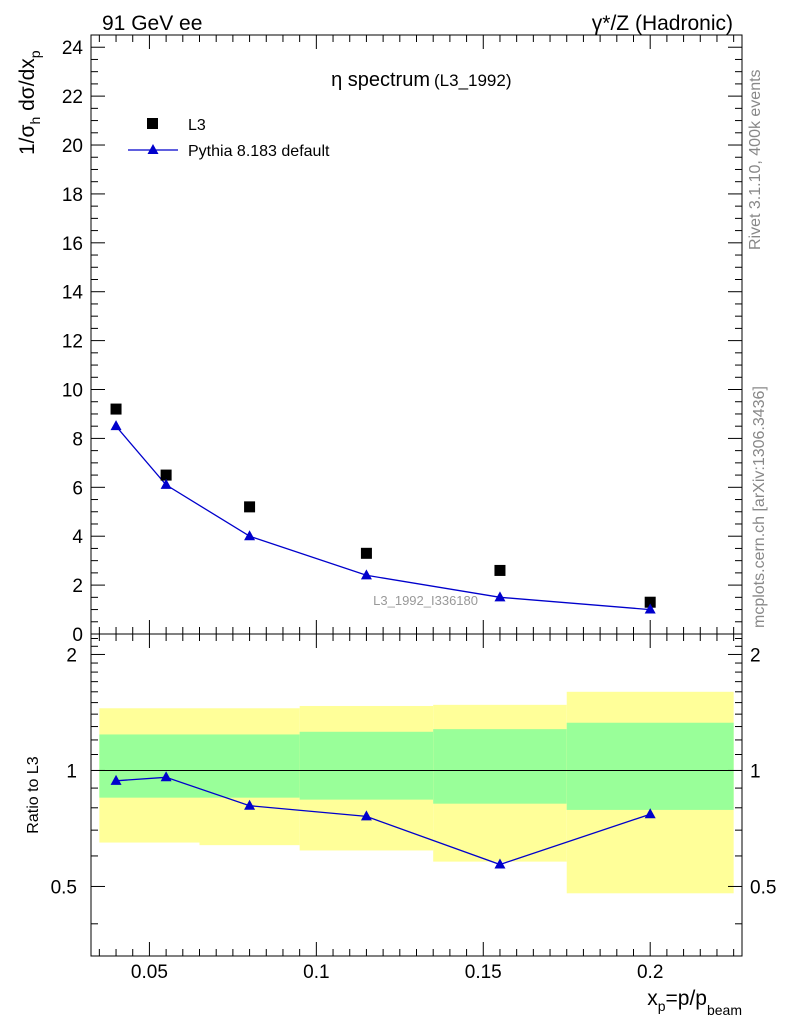  What do you see at coordinates (662, 23) in the screenshot?
I see `header-right: γ*/Z (Hadronic)` at bounding box center [662, 23].